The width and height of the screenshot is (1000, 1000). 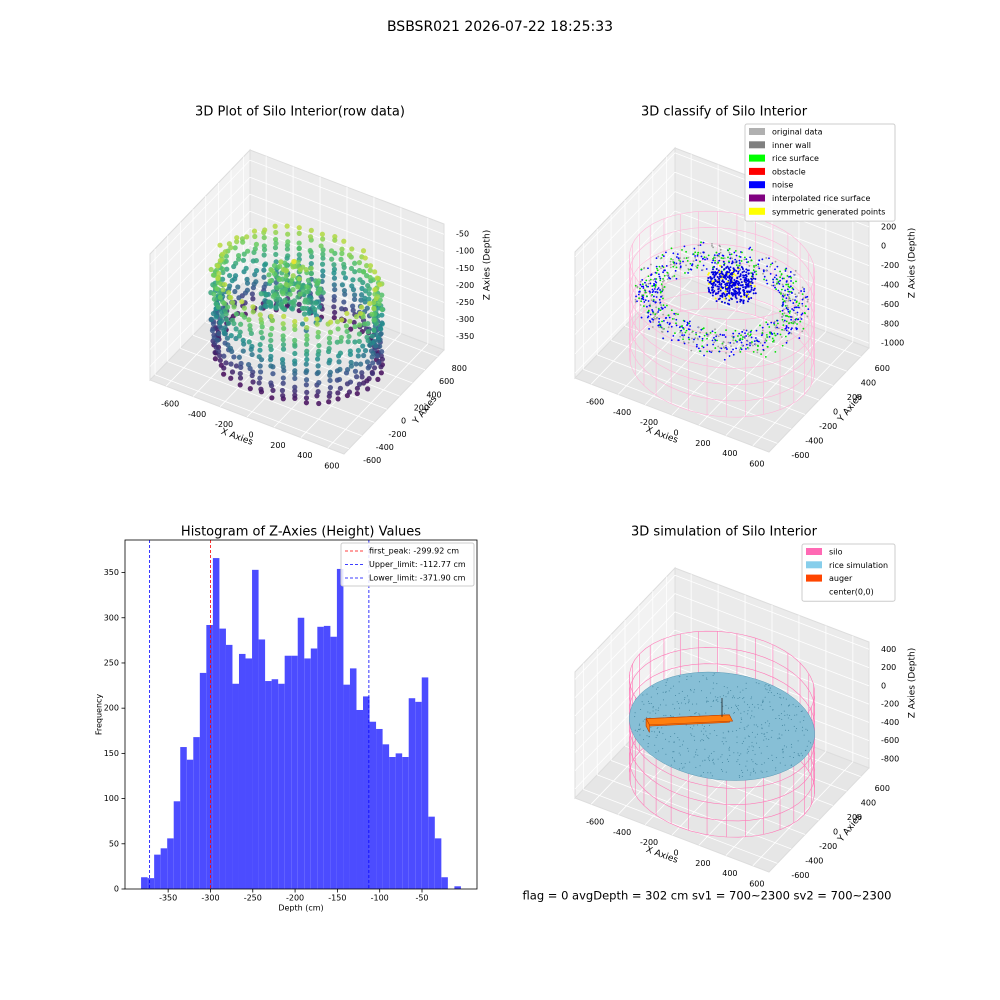 What do you see at coordinates (757, 158) in the screenshot?
I see `legend-swatch` at bounding box center [757, 158].